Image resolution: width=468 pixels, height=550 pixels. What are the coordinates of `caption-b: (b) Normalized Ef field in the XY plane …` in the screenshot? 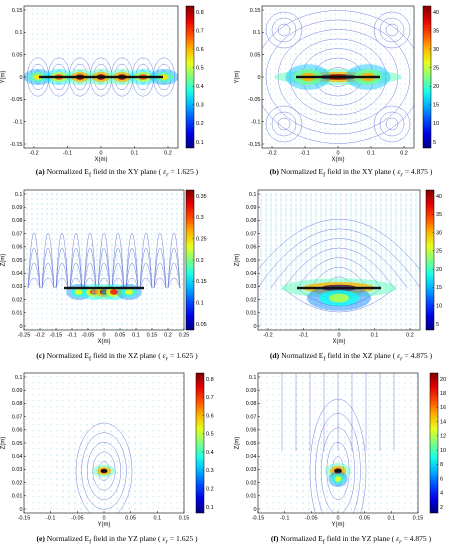 It's located at (351, 173).